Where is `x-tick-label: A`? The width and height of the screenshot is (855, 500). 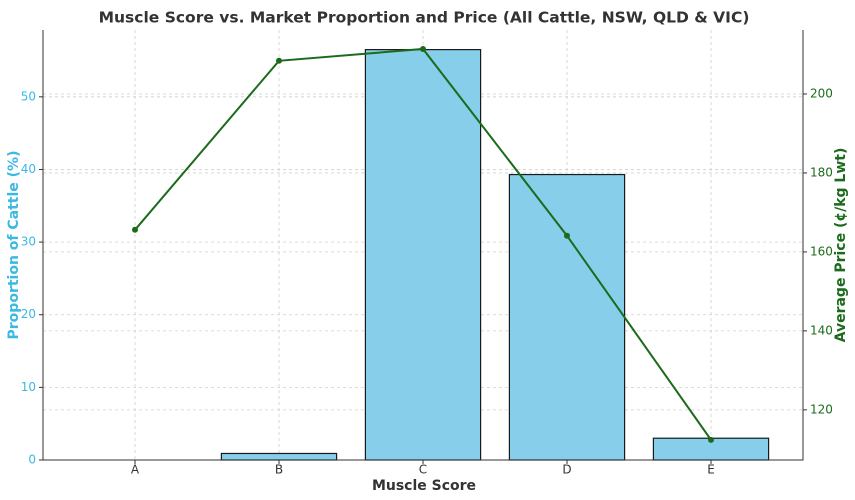 x-tick-label: A is located at coordinates (135, 470).